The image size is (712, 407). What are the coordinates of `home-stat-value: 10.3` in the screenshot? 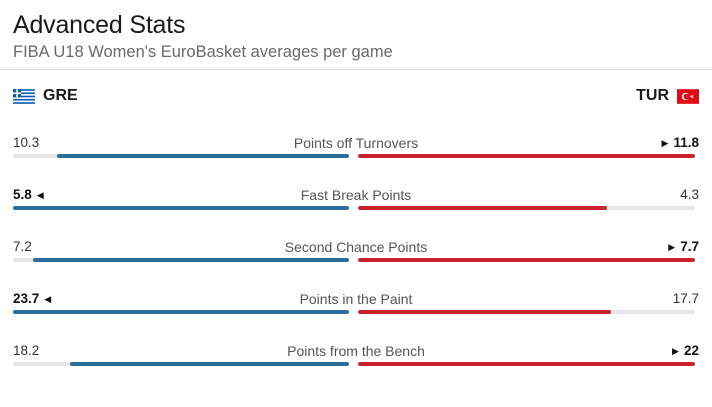 It's located at (26, 143).